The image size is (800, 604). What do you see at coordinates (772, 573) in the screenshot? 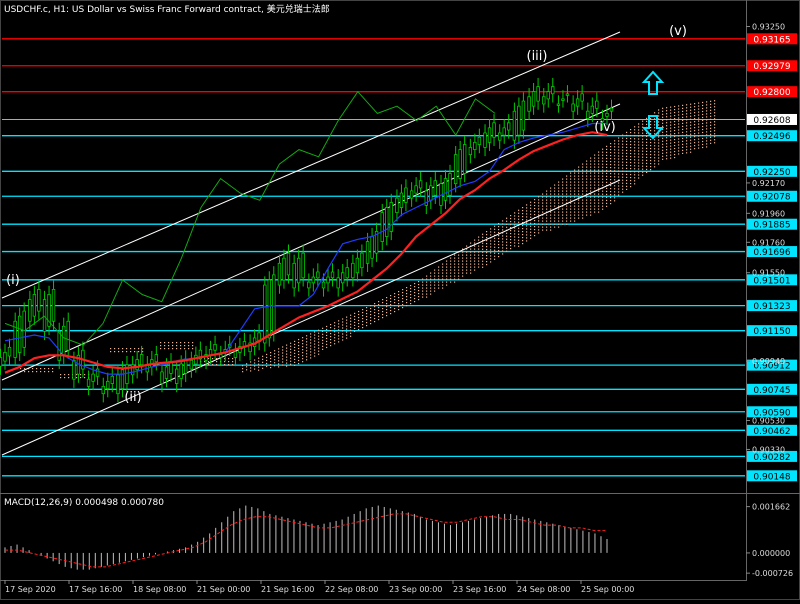
I see `macd-axis-label: -0.000726` at bounding box center [772, 573].